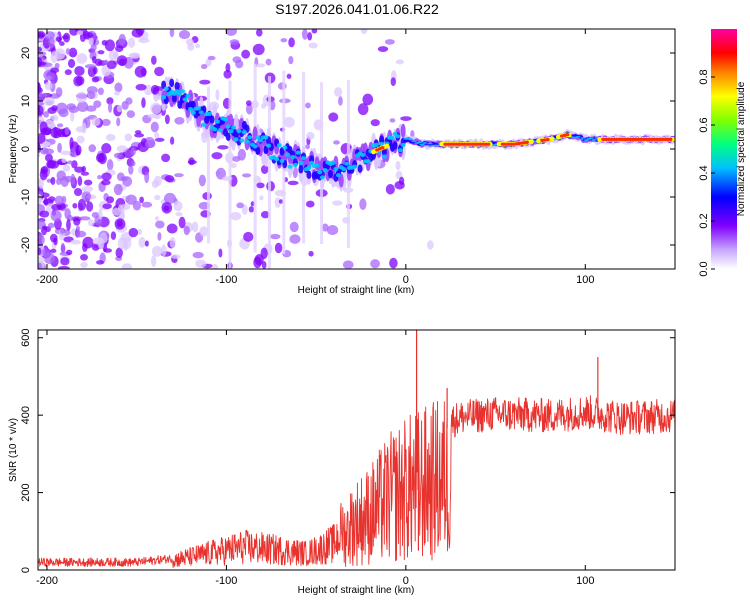  What do you see at coordinates (47, 280) in the screenshot?
I see `x-tick-label: -200` at bounding box center [47, 280].